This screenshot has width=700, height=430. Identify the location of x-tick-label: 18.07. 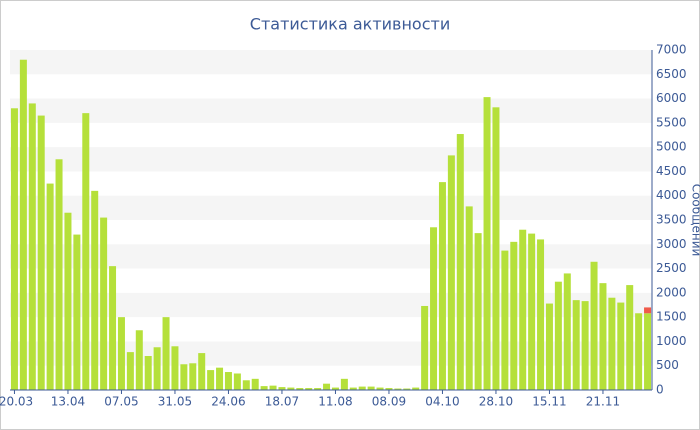
(282, 402).